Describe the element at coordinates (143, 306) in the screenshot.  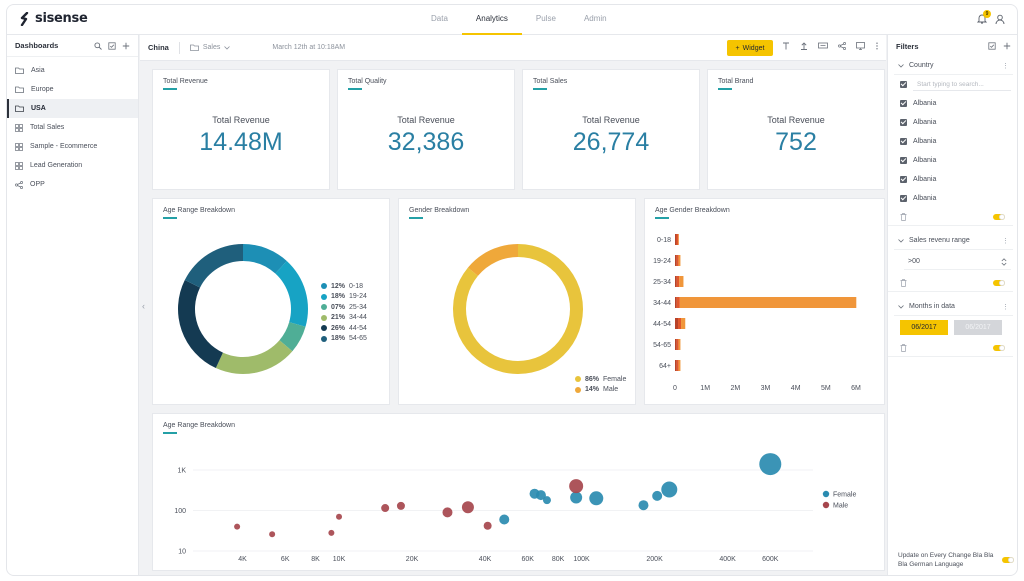
I see `collapse-left-arrow: ‹` at that location.